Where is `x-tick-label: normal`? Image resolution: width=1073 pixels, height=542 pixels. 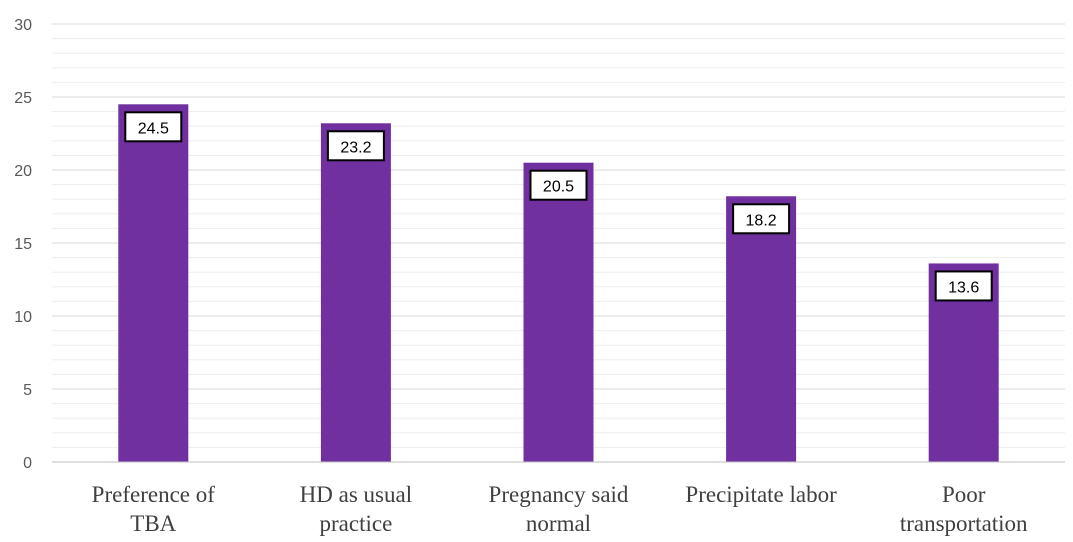
x-tick-label: normal is located at coordinates (558, 523).